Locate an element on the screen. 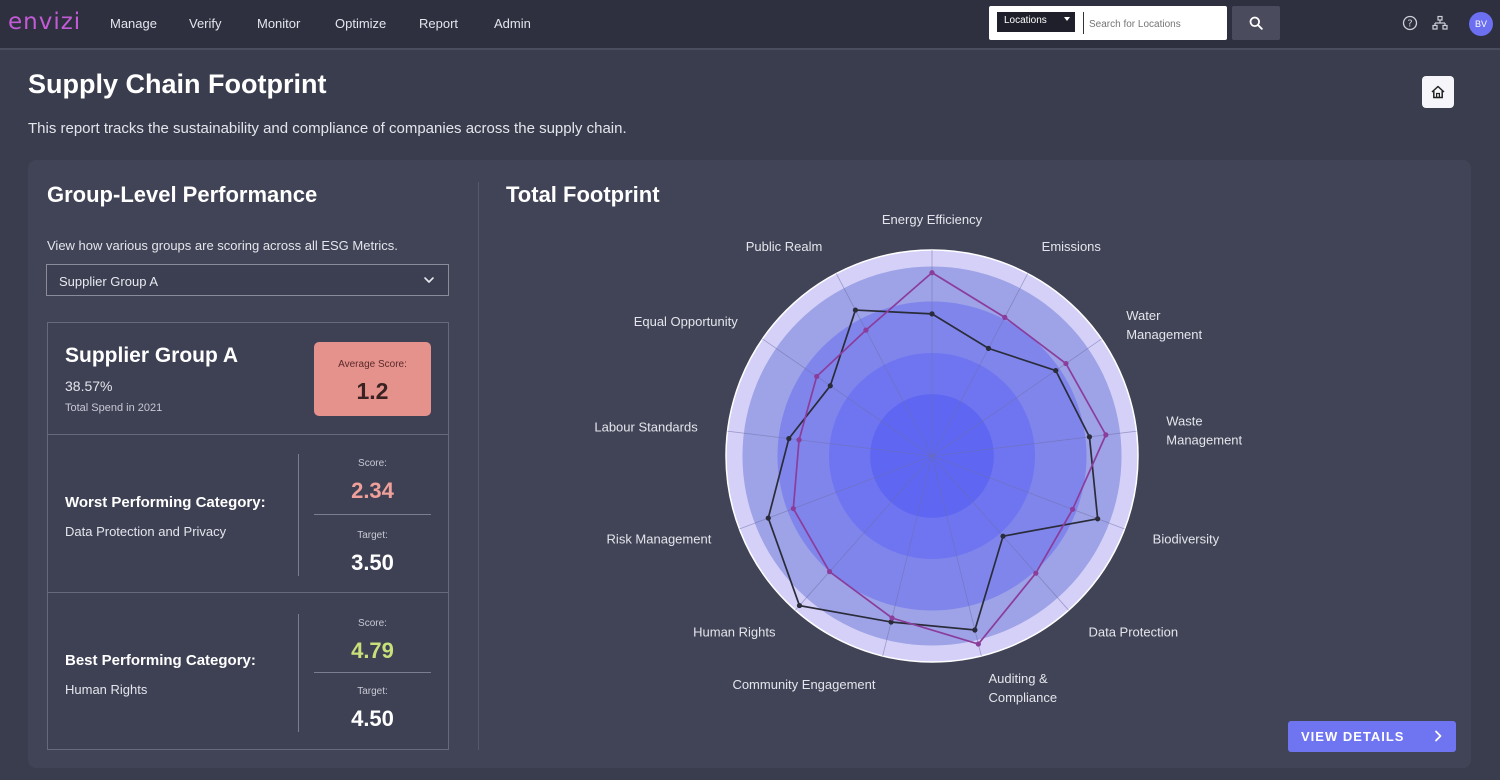 Image resolution: width=1500 pixels, height=780 pixels. best-score-label: Score: is located at coordinates (372, 623).